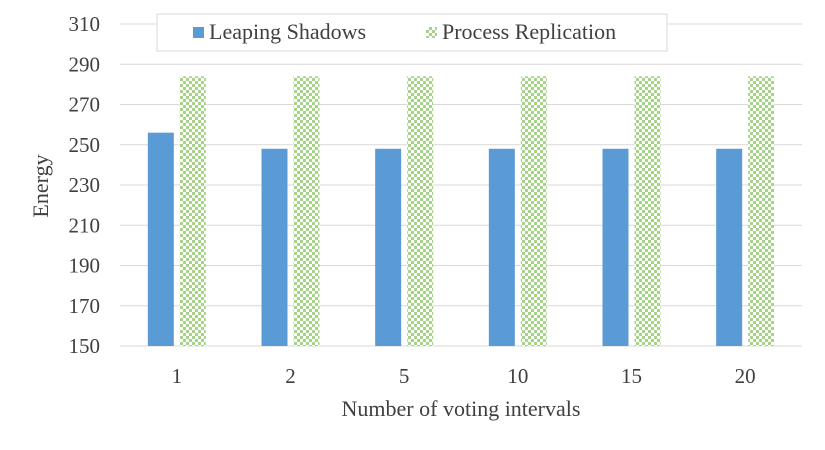 The width and height of the screenshot is (825, 450). I want to click on legend-label-leaping-shadows: Leaping Shadows, so click(287, 31).